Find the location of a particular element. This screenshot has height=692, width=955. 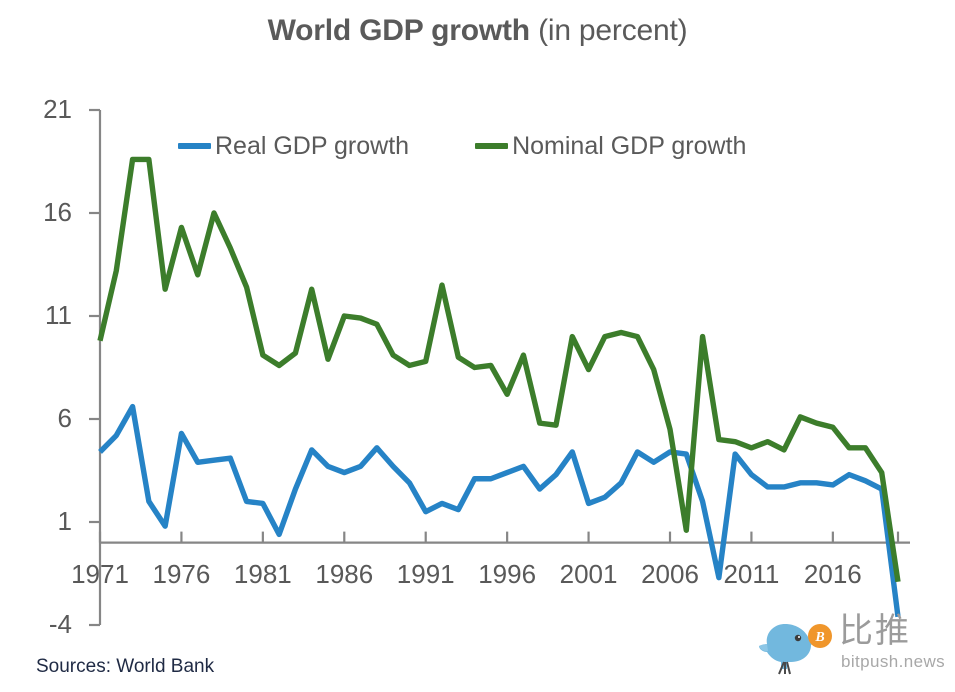

x-tick-label: 1986 is located at coordinates (344, 573).